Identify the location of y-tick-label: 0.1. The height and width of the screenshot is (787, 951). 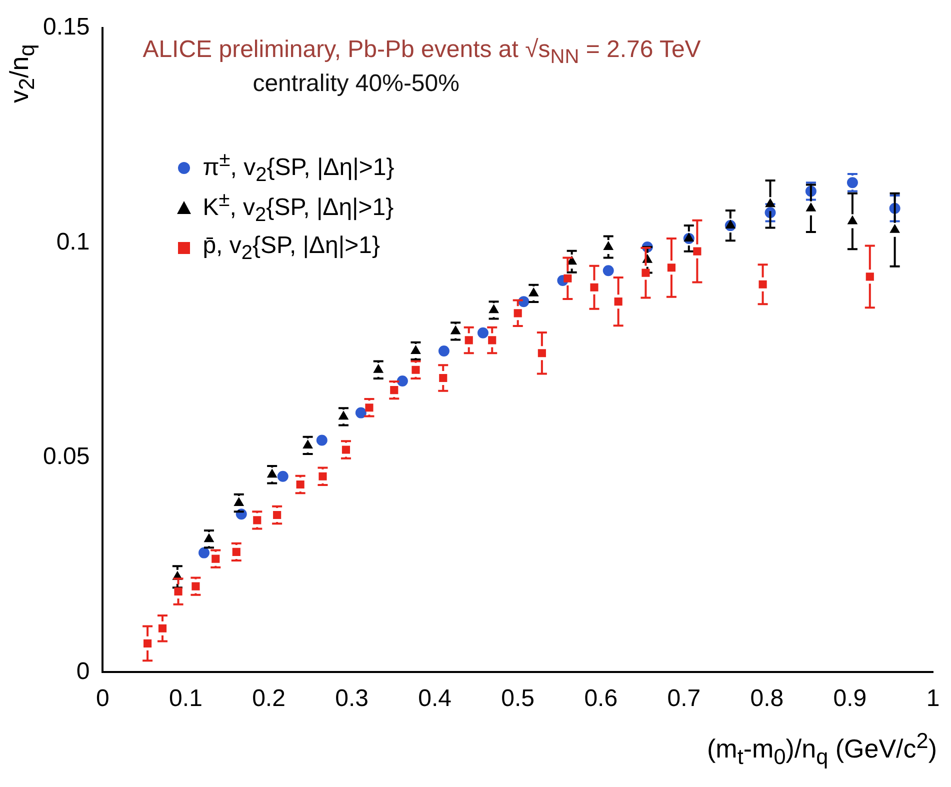
(73, 242).